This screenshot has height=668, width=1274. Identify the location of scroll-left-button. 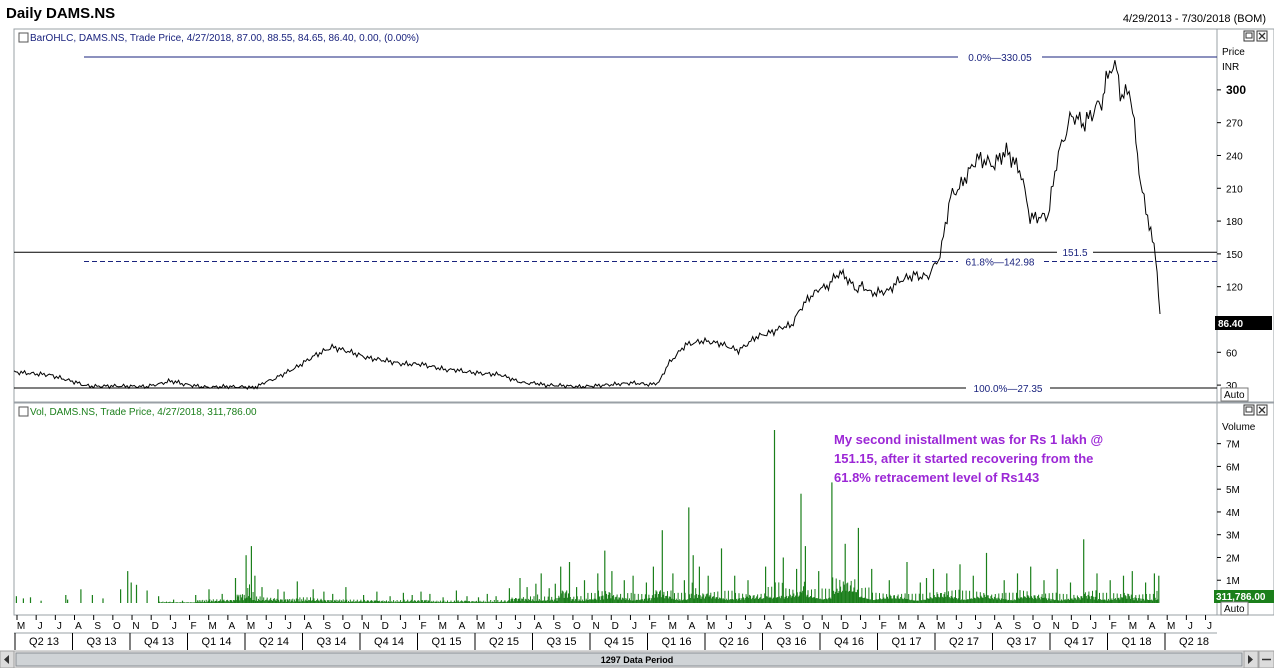
(7, 659).